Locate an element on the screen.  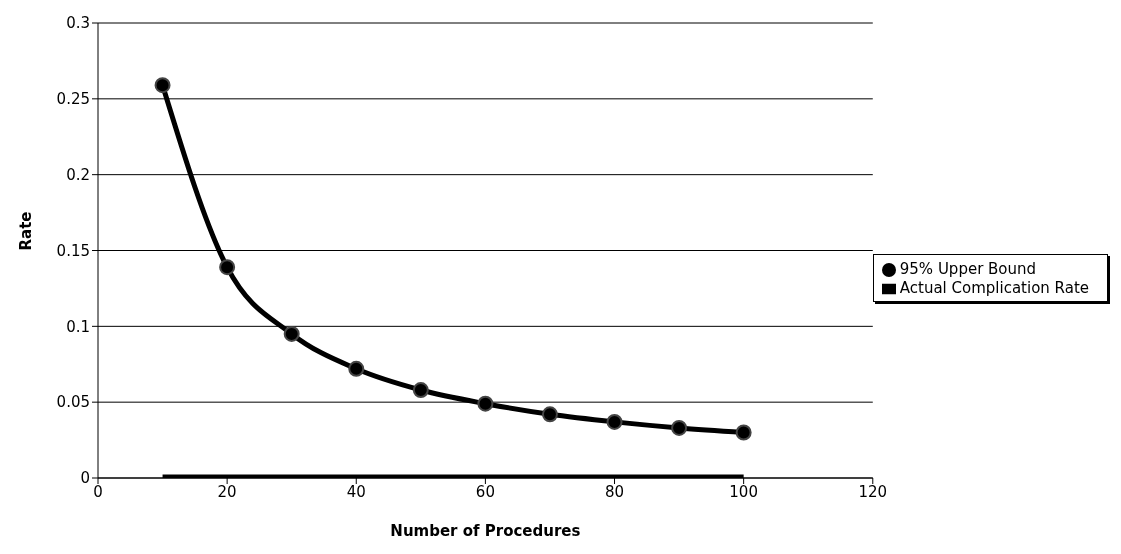
x-tick-label: 120 is located at coordinates (873, 491).